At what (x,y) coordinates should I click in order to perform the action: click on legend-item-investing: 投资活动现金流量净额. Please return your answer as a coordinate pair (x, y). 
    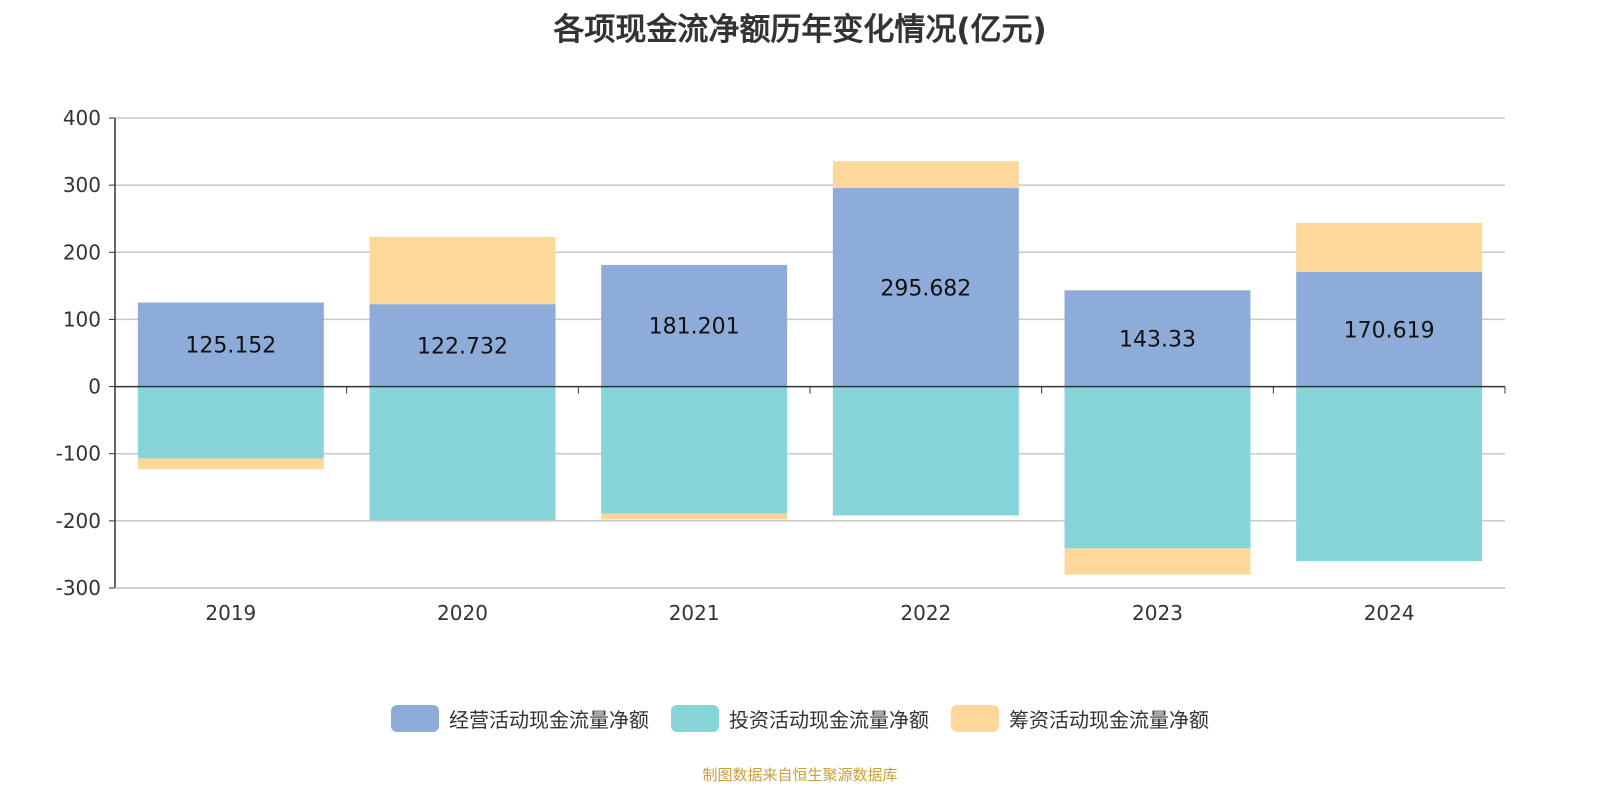
    Looking at the image, I should click on (800, 718).